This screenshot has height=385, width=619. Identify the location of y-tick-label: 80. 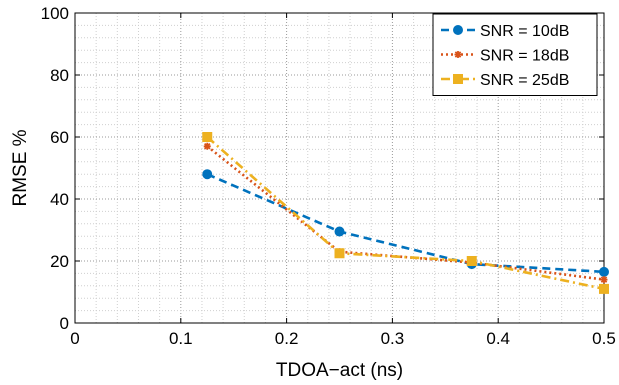
(59, 75).